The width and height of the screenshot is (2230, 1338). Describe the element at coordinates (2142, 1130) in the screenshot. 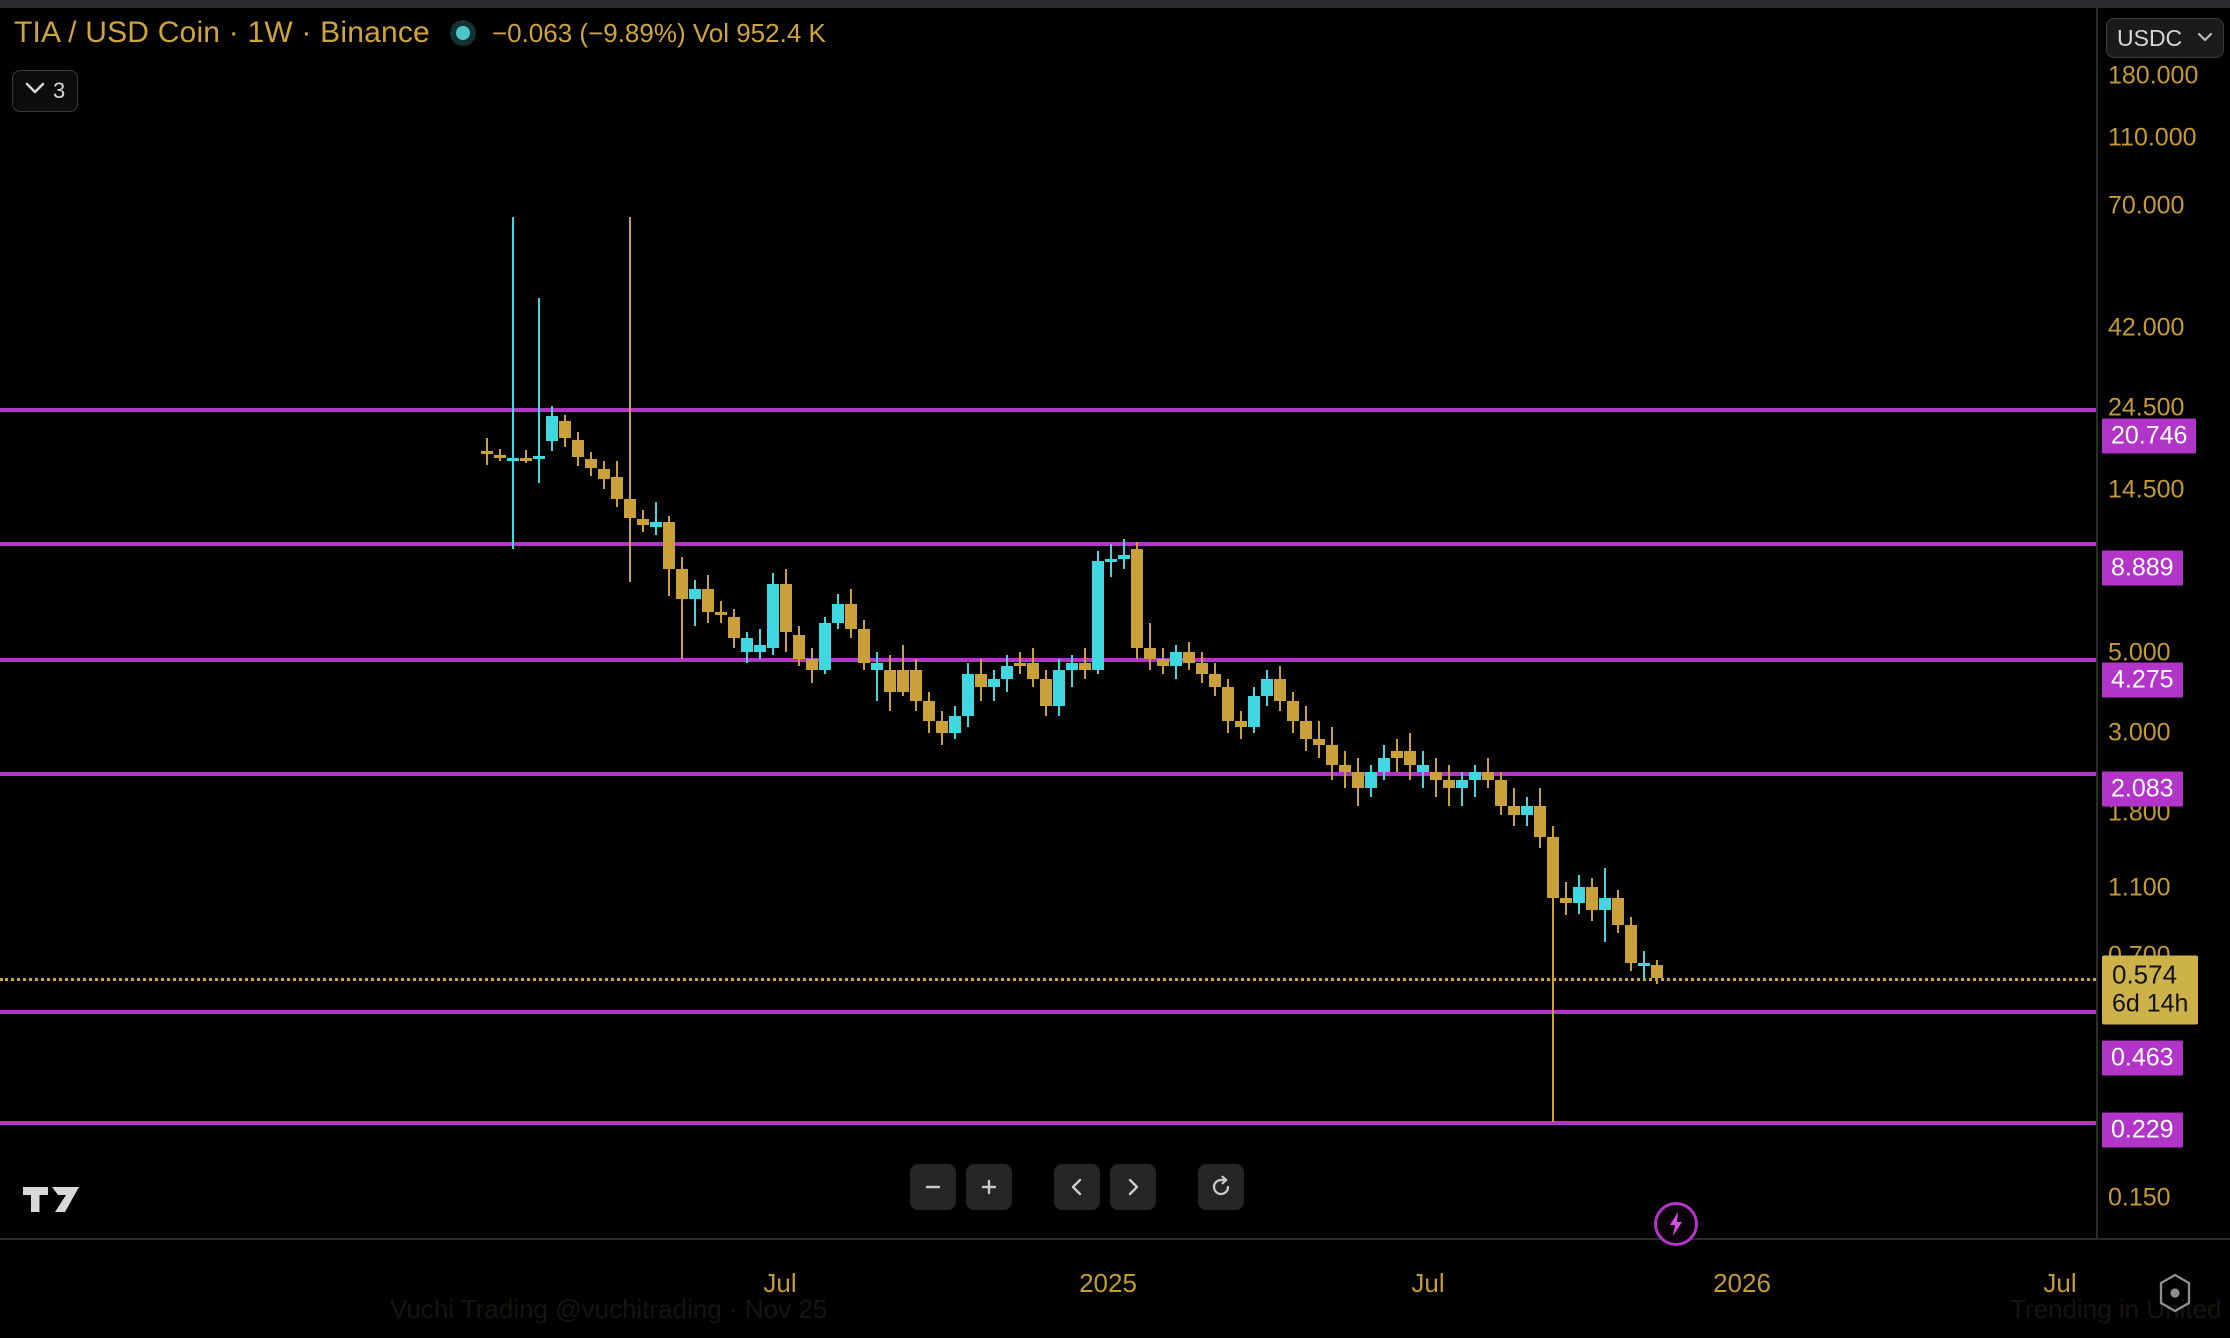

I see `price-level-pill: 0.229` at that location.